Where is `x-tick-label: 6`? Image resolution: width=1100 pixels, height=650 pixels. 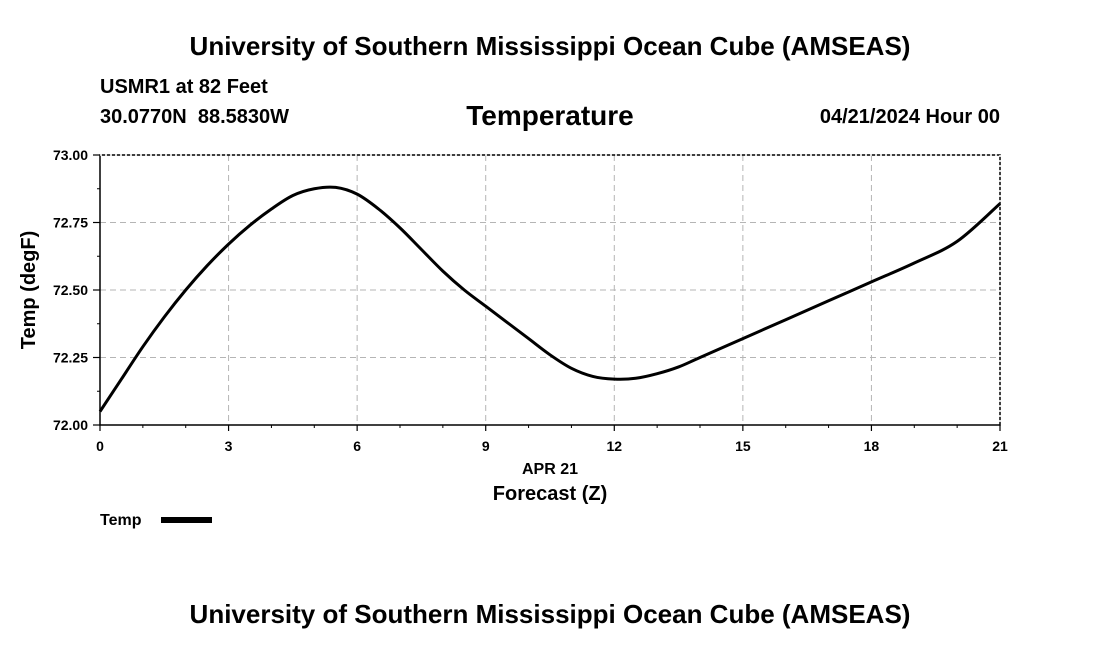
x-tick-label: 6 is located at coordinates (357, 446).